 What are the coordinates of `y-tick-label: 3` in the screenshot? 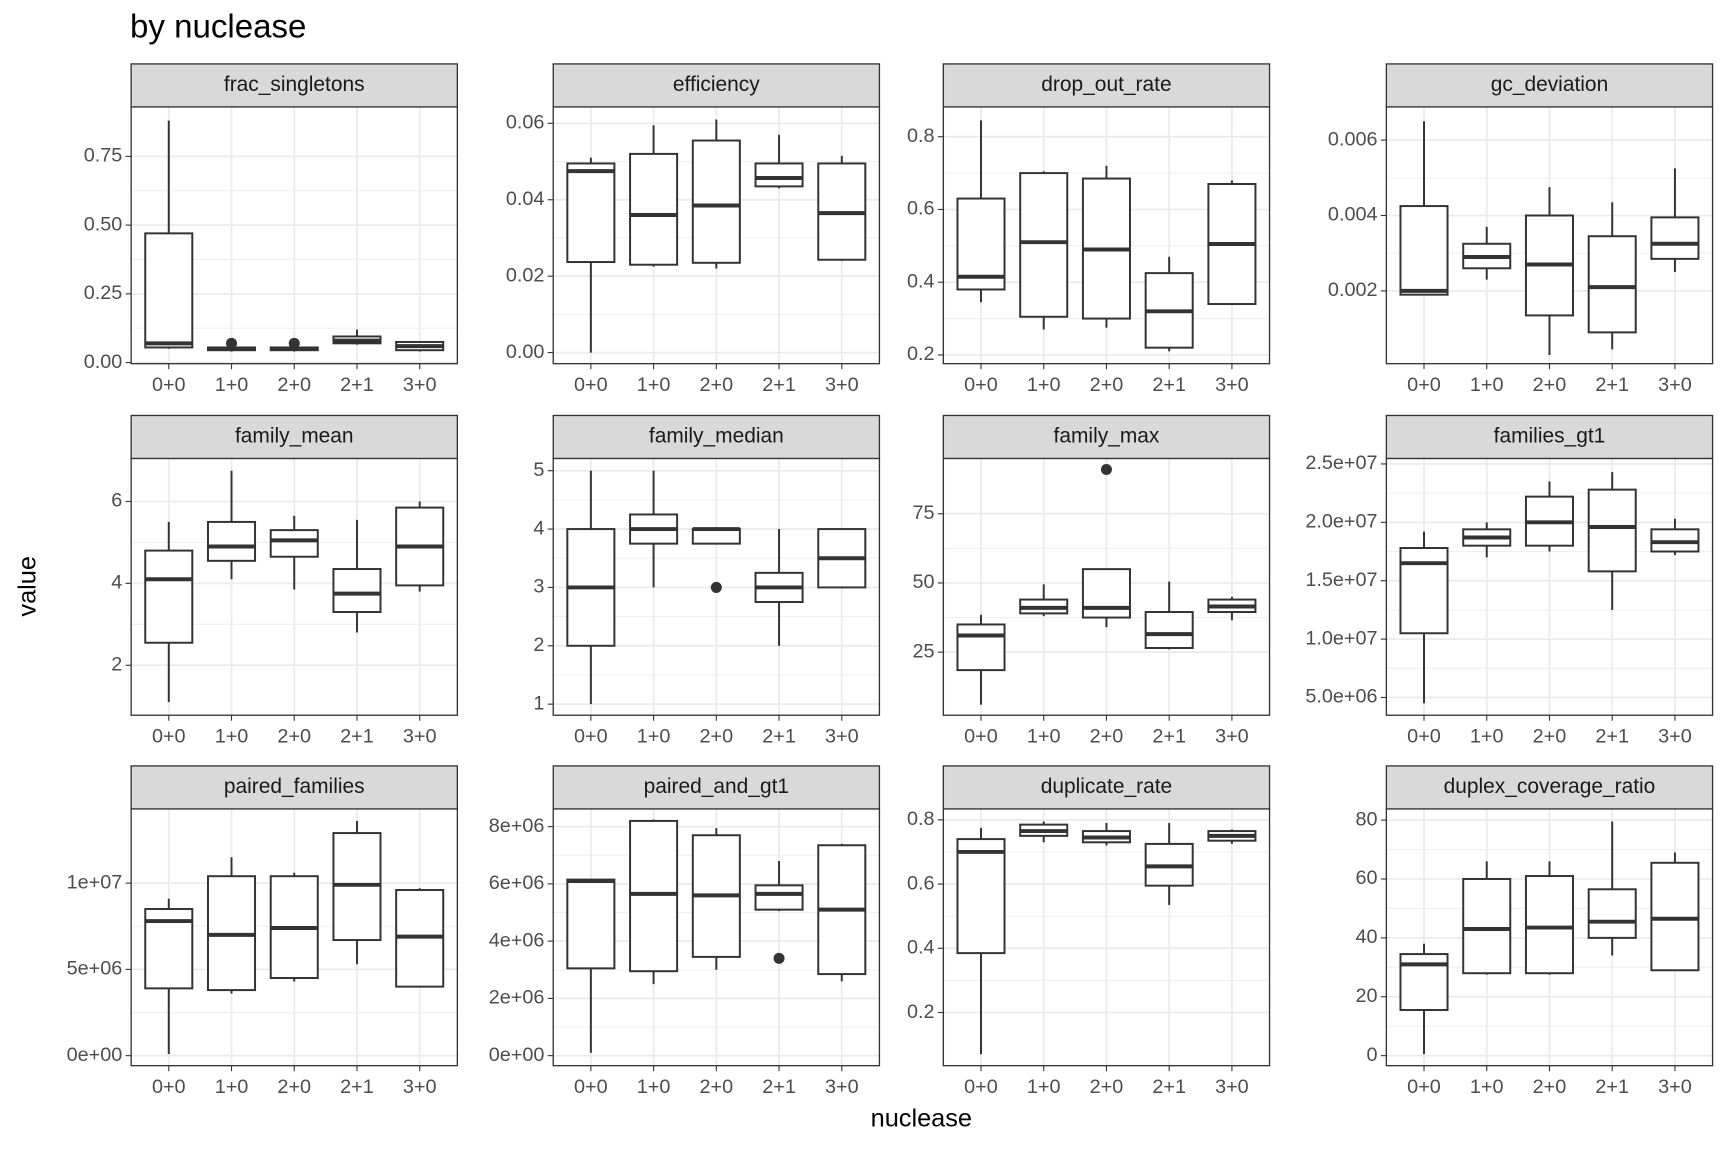 It's located at (538, 587).